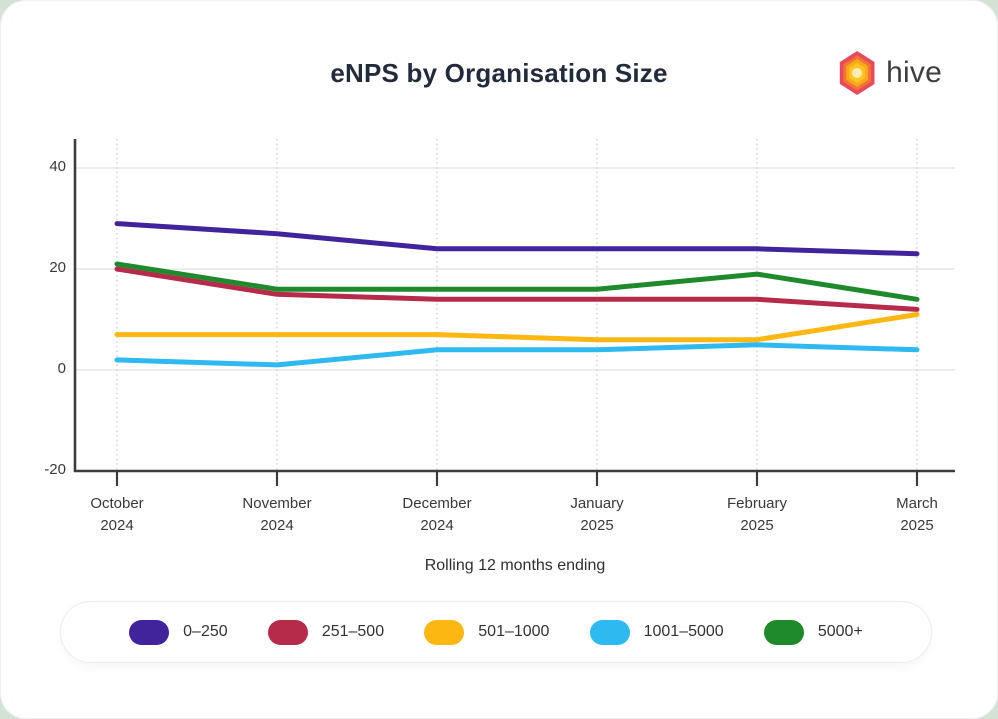 This screenshot has width=998, height=719. Describe the element at coordinates (499, 73) in the screenshot. I see `chart-title: eNPS by Organisation Size` at that location.